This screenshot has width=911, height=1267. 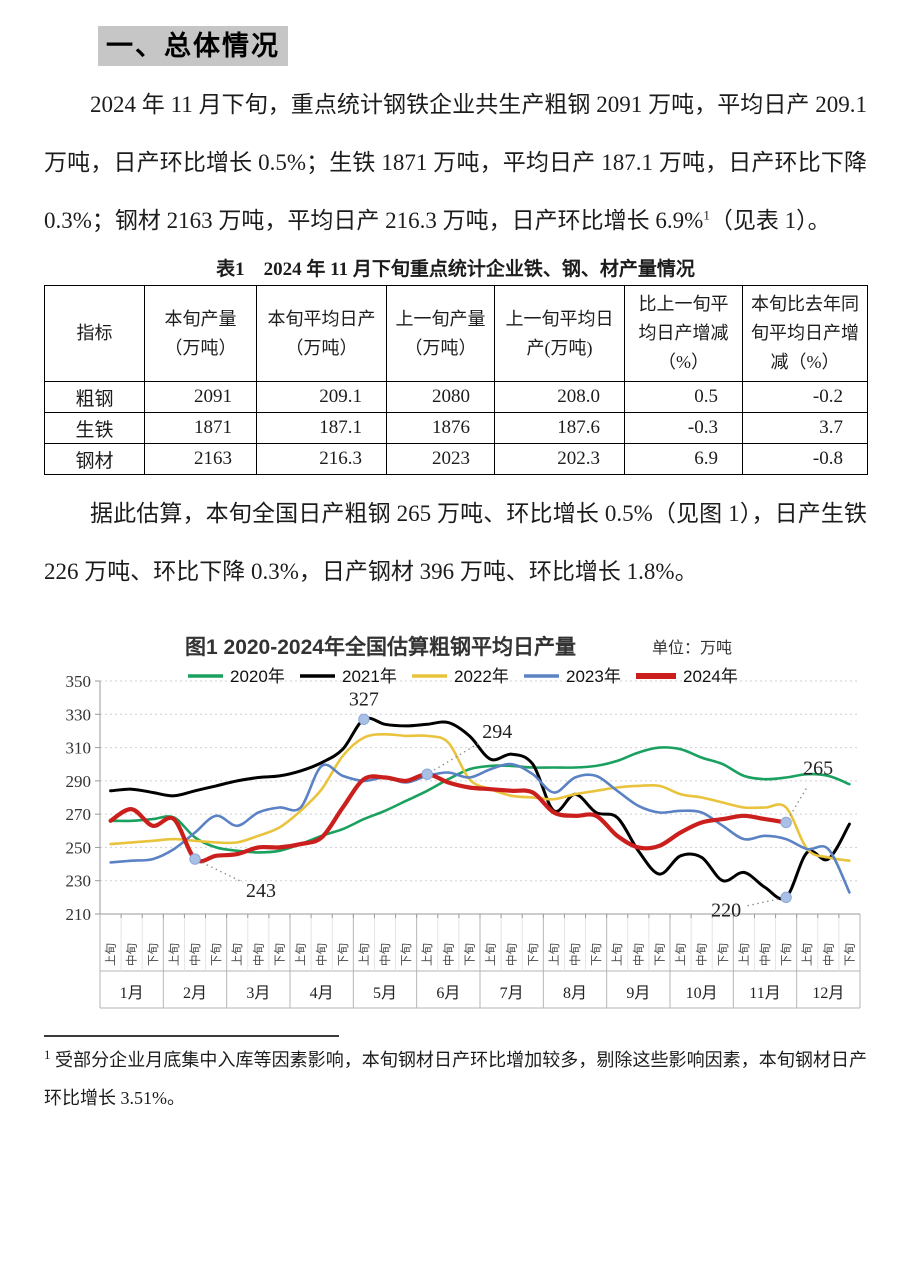 I want to click on table-cell: -0.2, so click(x=805, y=397).